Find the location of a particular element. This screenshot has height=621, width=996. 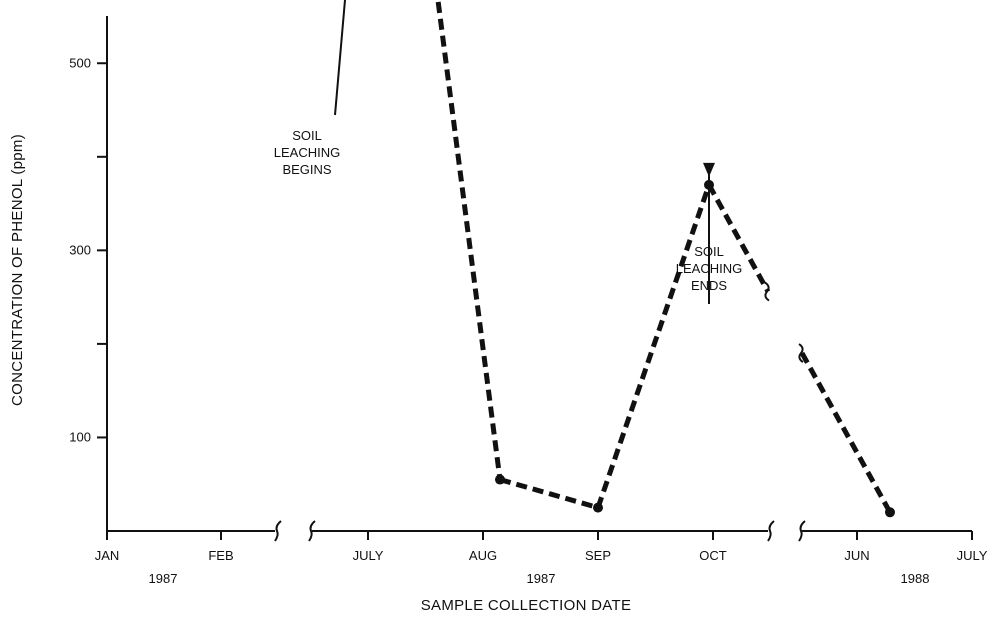

year-label: 1988 is located at coordinates (915, 578).